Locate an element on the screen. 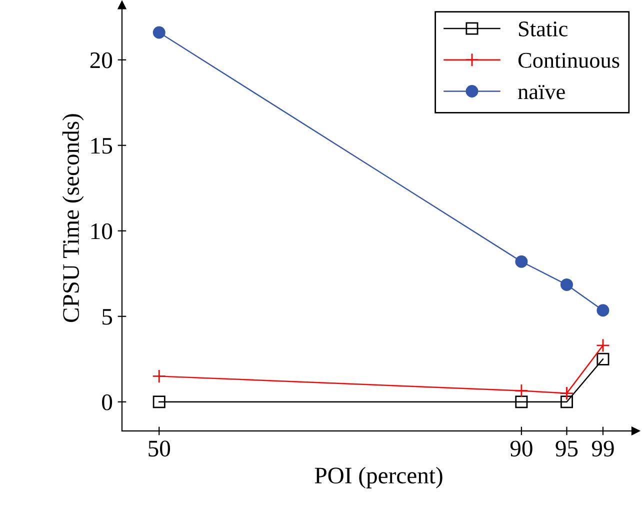 The image size is (642, 513). y-tick-label: 0 is located at coordinates (107, 402).